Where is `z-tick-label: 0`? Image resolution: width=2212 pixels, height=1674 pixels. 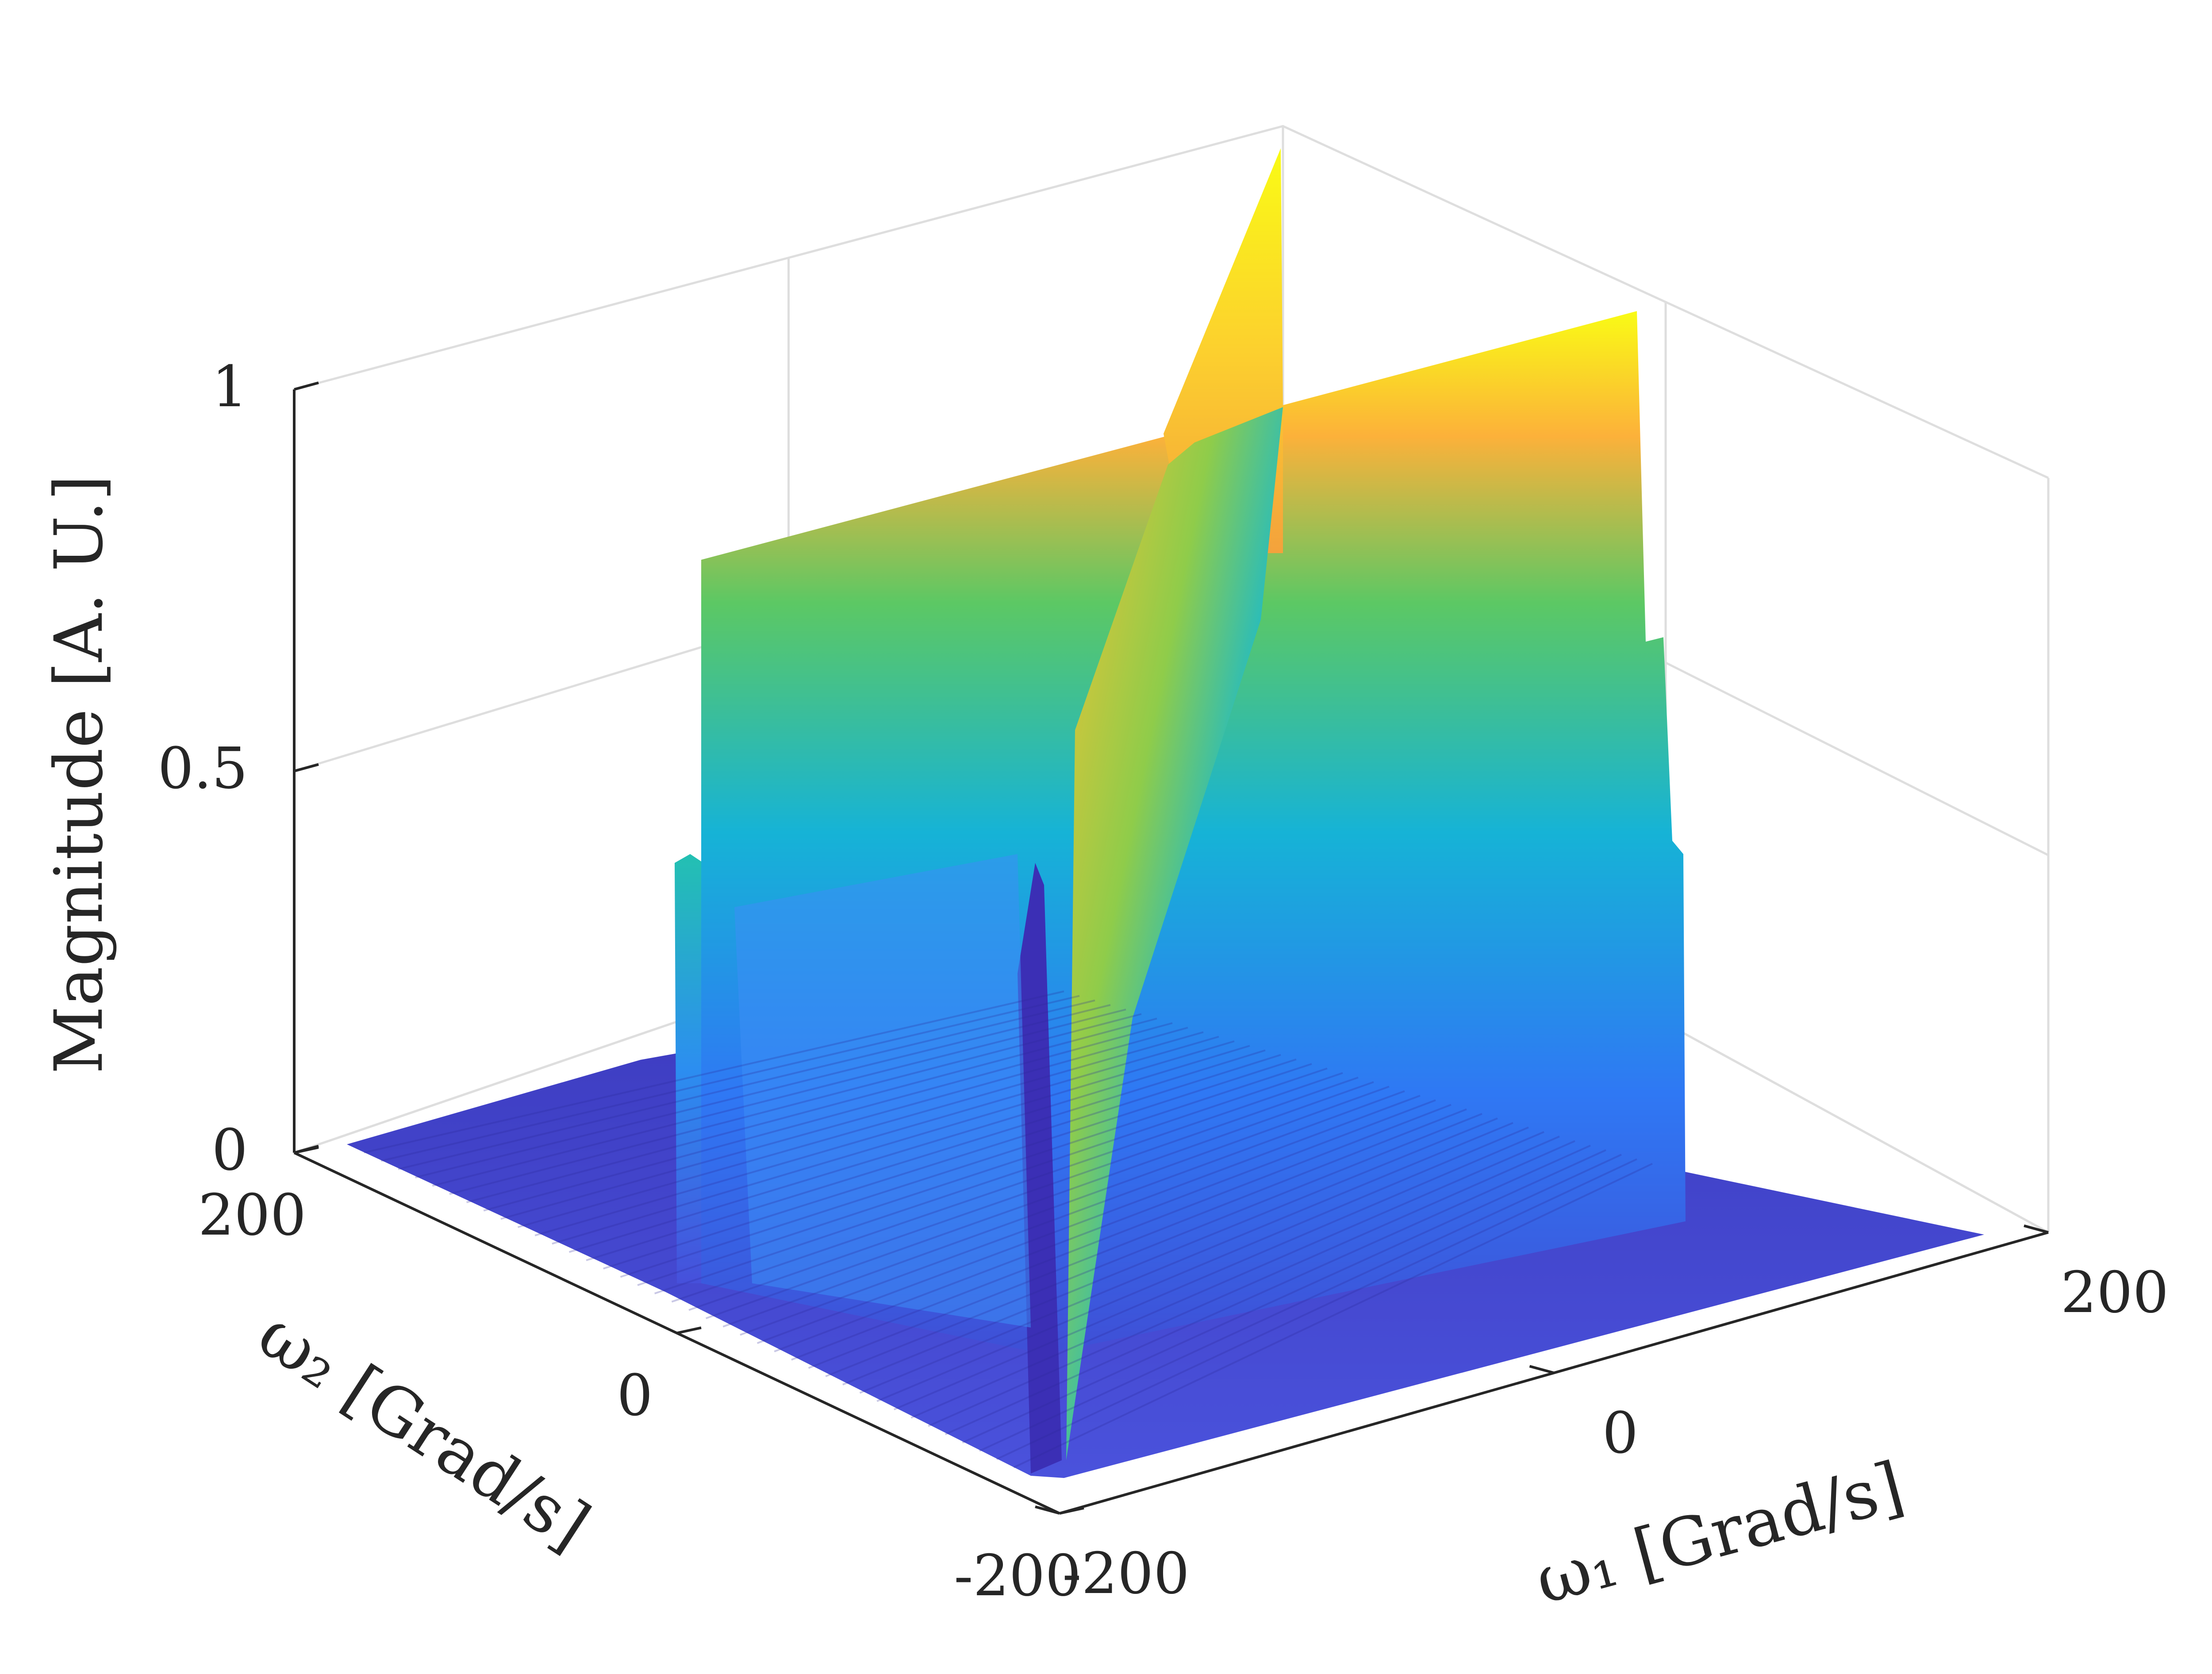 z-tick-label: 0 is located at coordinates (230, 1150).